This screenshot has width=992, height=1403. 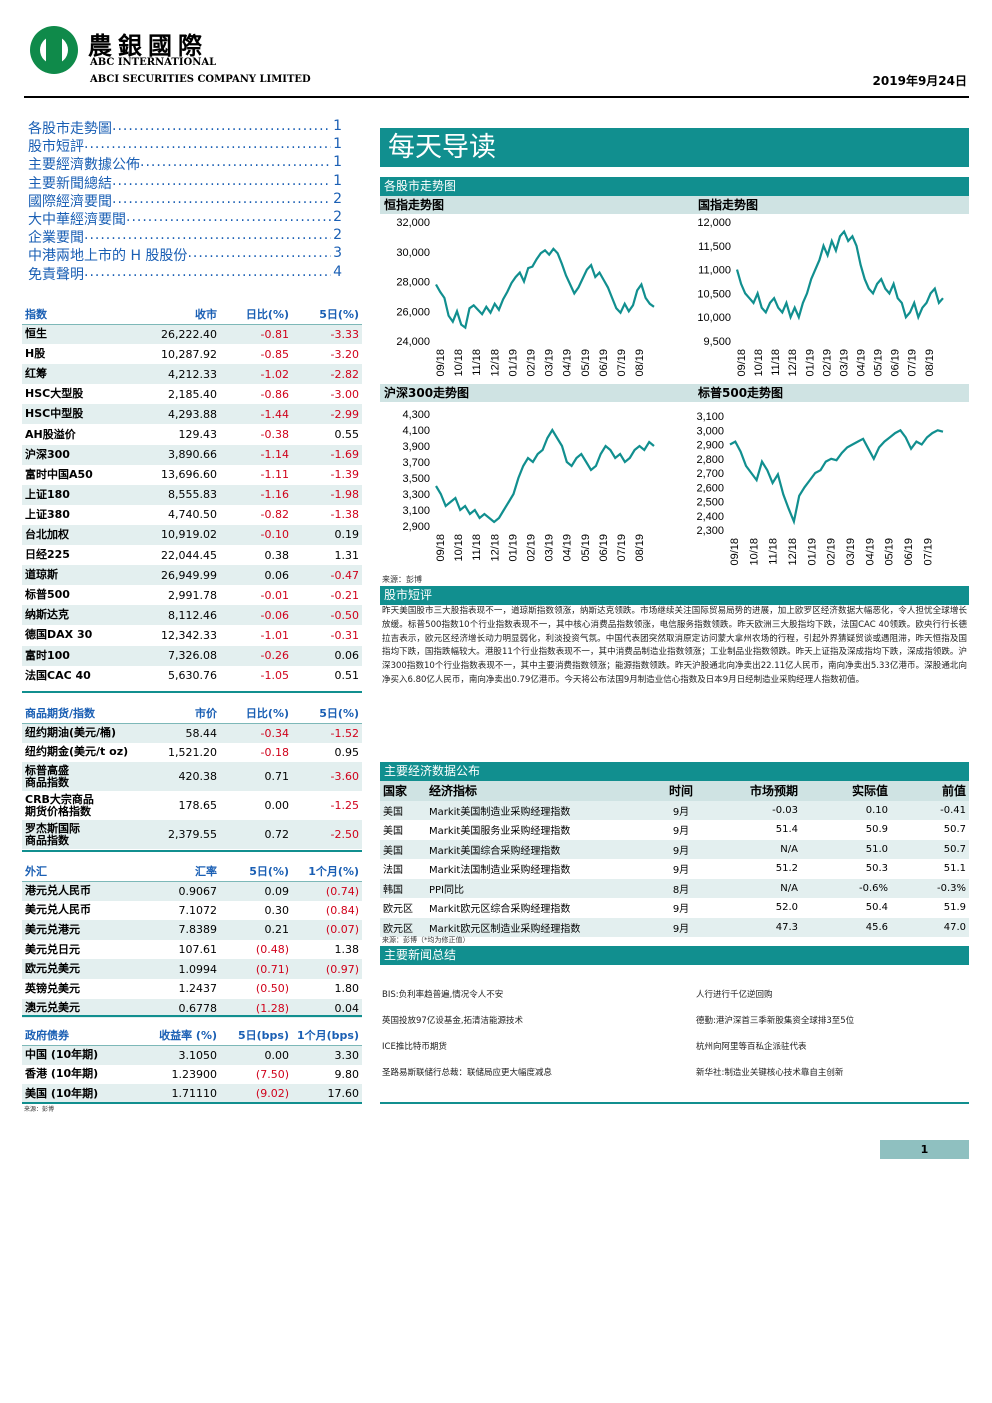 I want to click on table-row: 德国DAX 30 12,342.33 -1.01 -0.31, so click(x=192, y=635).